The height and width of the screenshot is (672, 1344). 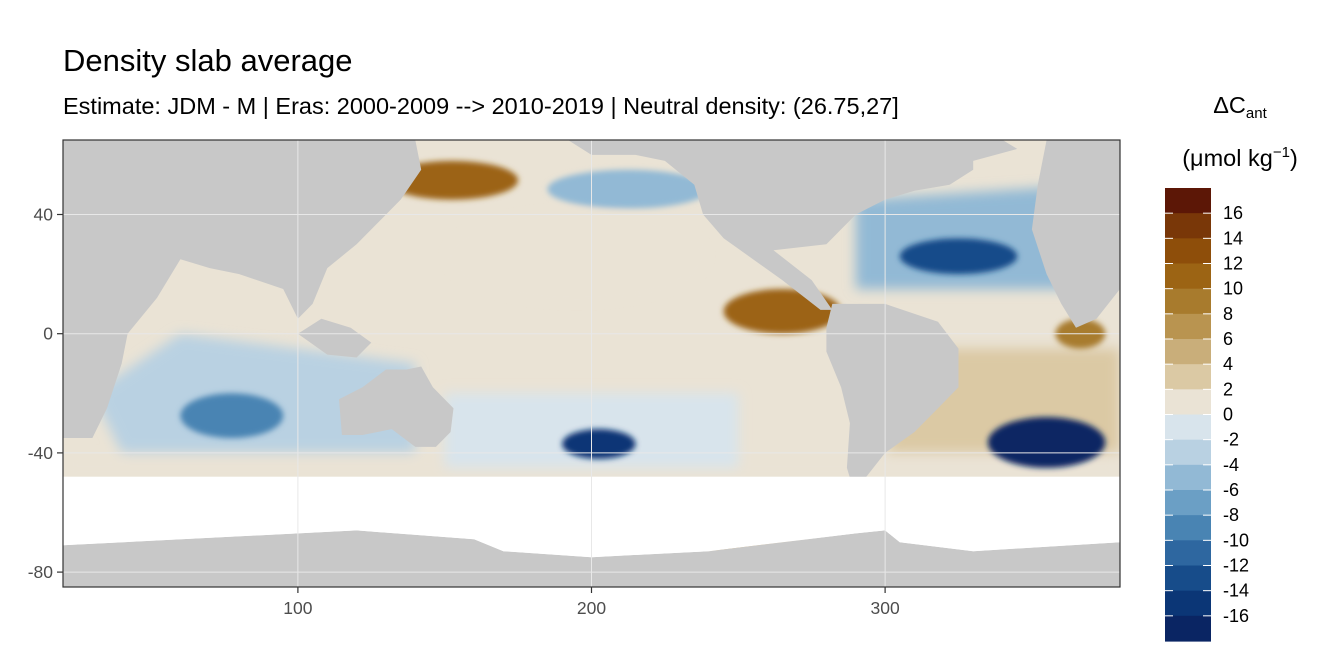 What do you see at coordinates (41, 572) in the screenshot?
I see `y-tick-label: -80` at bounding box center [41, 572].